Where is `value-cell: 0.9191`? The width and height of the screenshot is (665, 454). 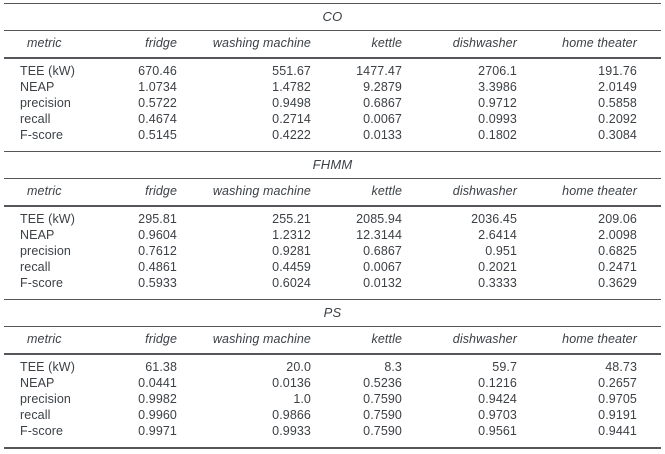 value-cell: 0.9191 is located at coordinates (617, 415).